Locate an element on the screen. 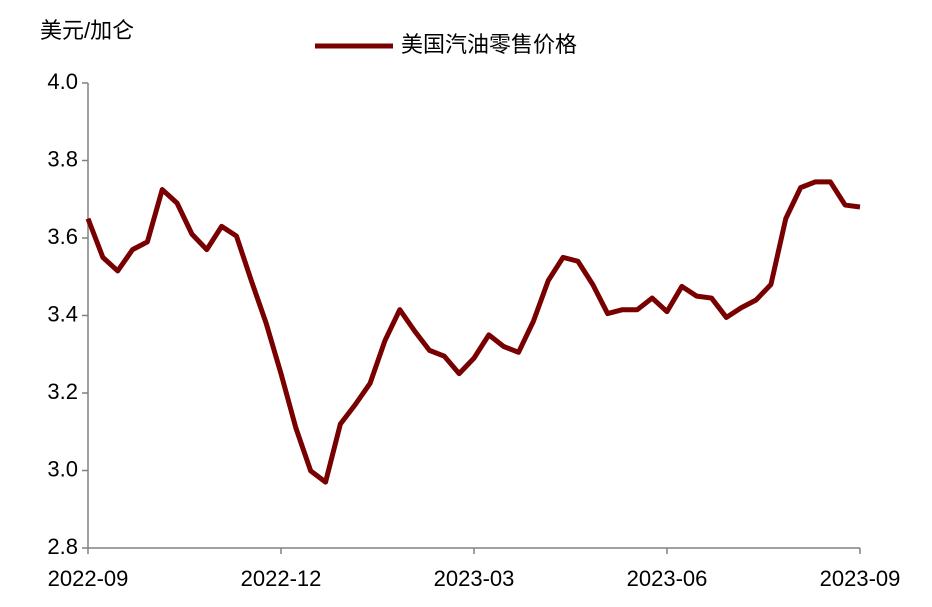  x-tick-label: 2022-12 is located at coordinates (281, 578).